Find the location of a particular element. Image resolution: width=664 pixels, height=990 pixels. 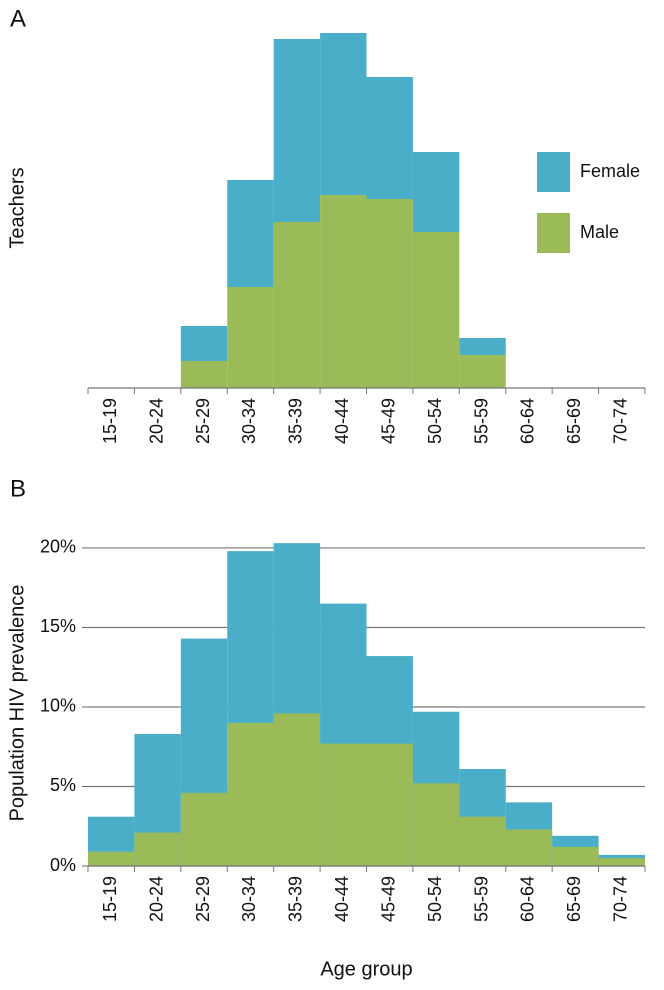

legend-label: Male is located at coordinates (599, 232).